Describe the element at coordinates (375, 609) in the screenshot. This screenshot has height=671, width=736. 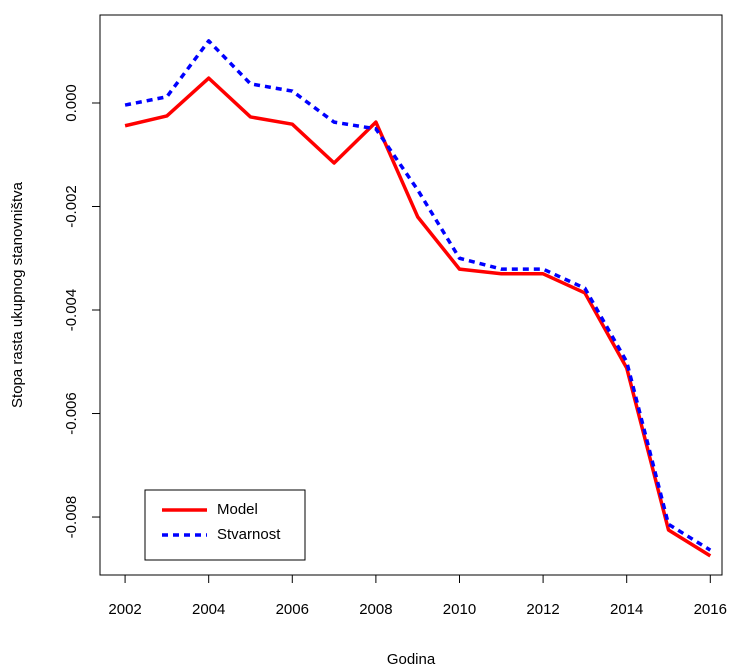
I see `x-tick-label: 2008` at that location.